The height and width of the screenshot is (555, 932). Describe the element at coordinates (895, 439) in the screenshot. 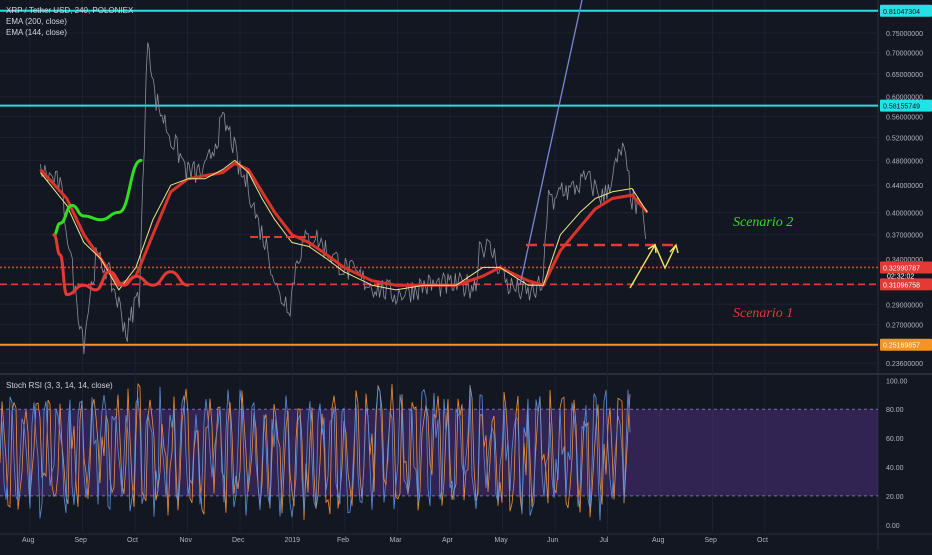

I see `rsi-tick-label: 60.00` at that location.